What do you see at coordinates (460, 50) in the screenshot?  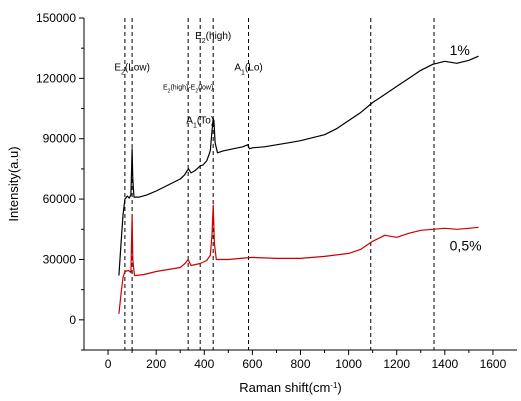 I see `series-label: 1%` at bounding box center [460, 50].